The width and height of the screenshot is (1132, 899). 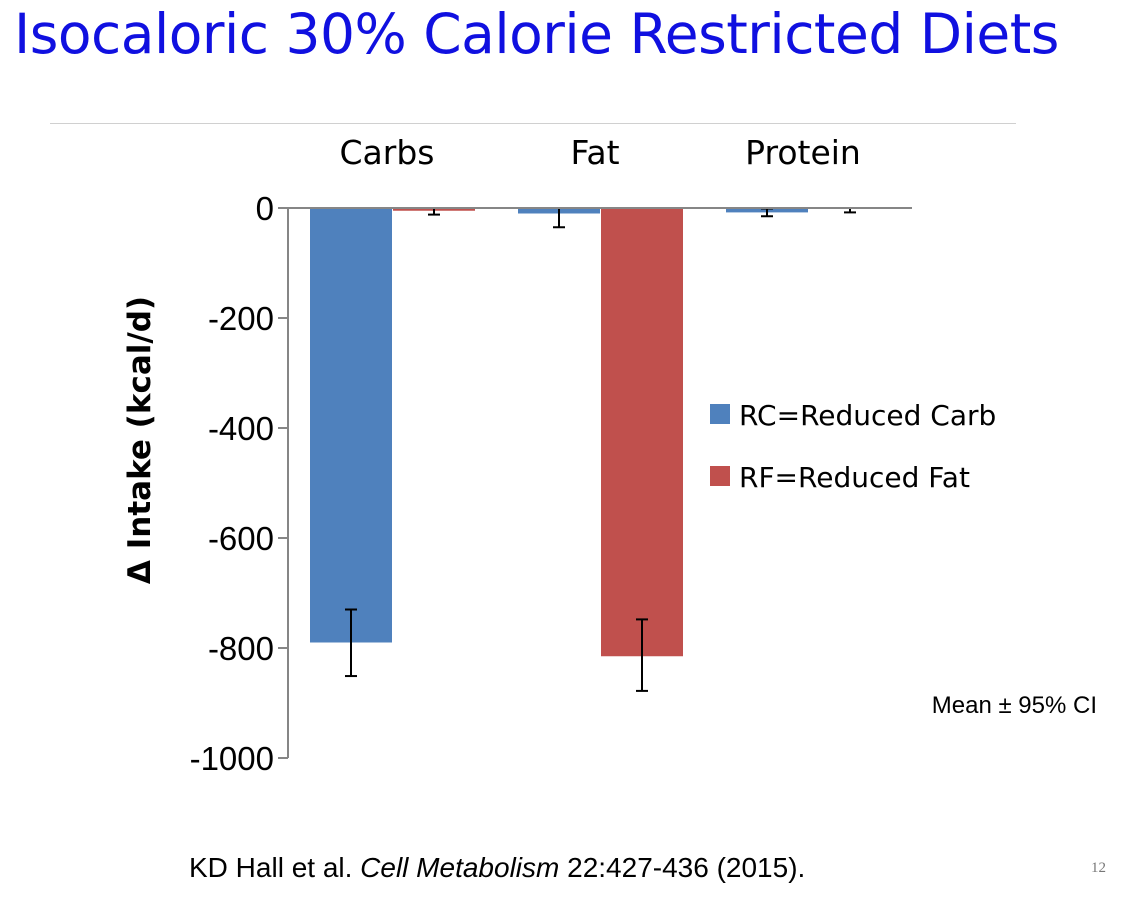 I want to click on ci-annotation: Mean ± 95% CI, so click(x=1014, y=705).